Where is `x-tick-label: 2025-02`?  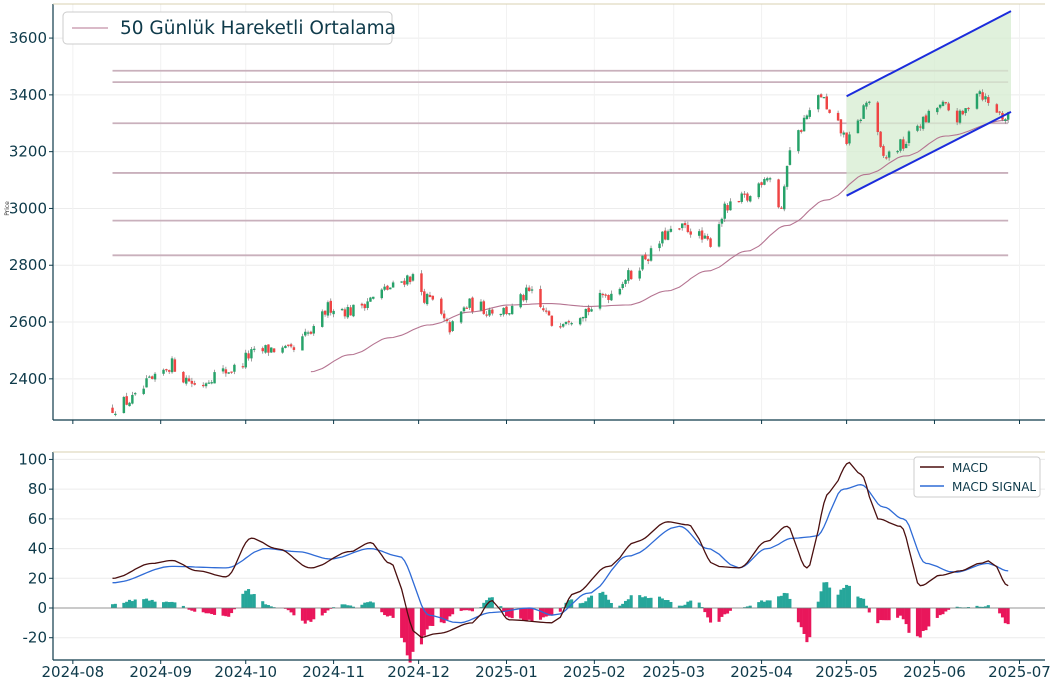
x-tick-label: 2025-02 is located at coordinates (594, 672).